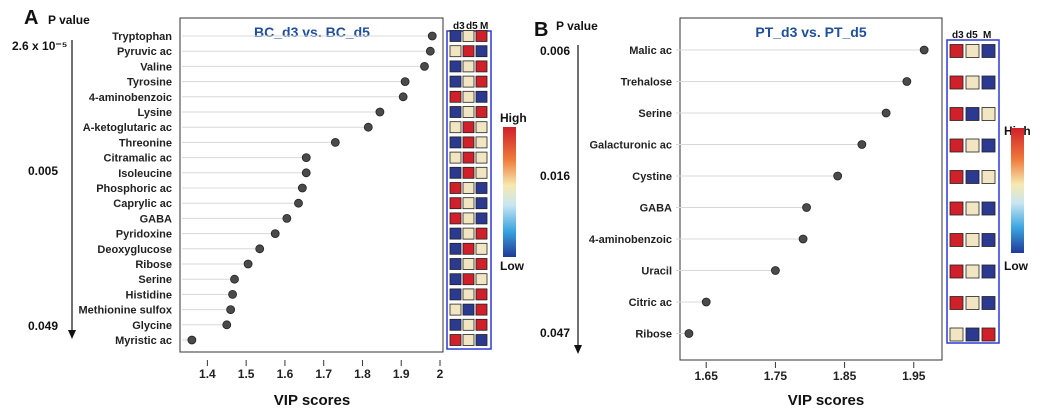 The height and width of the screenshot is (410, 1040). I want to click on panel-b-metabolite-label: Trehalose, so click(646, 83).